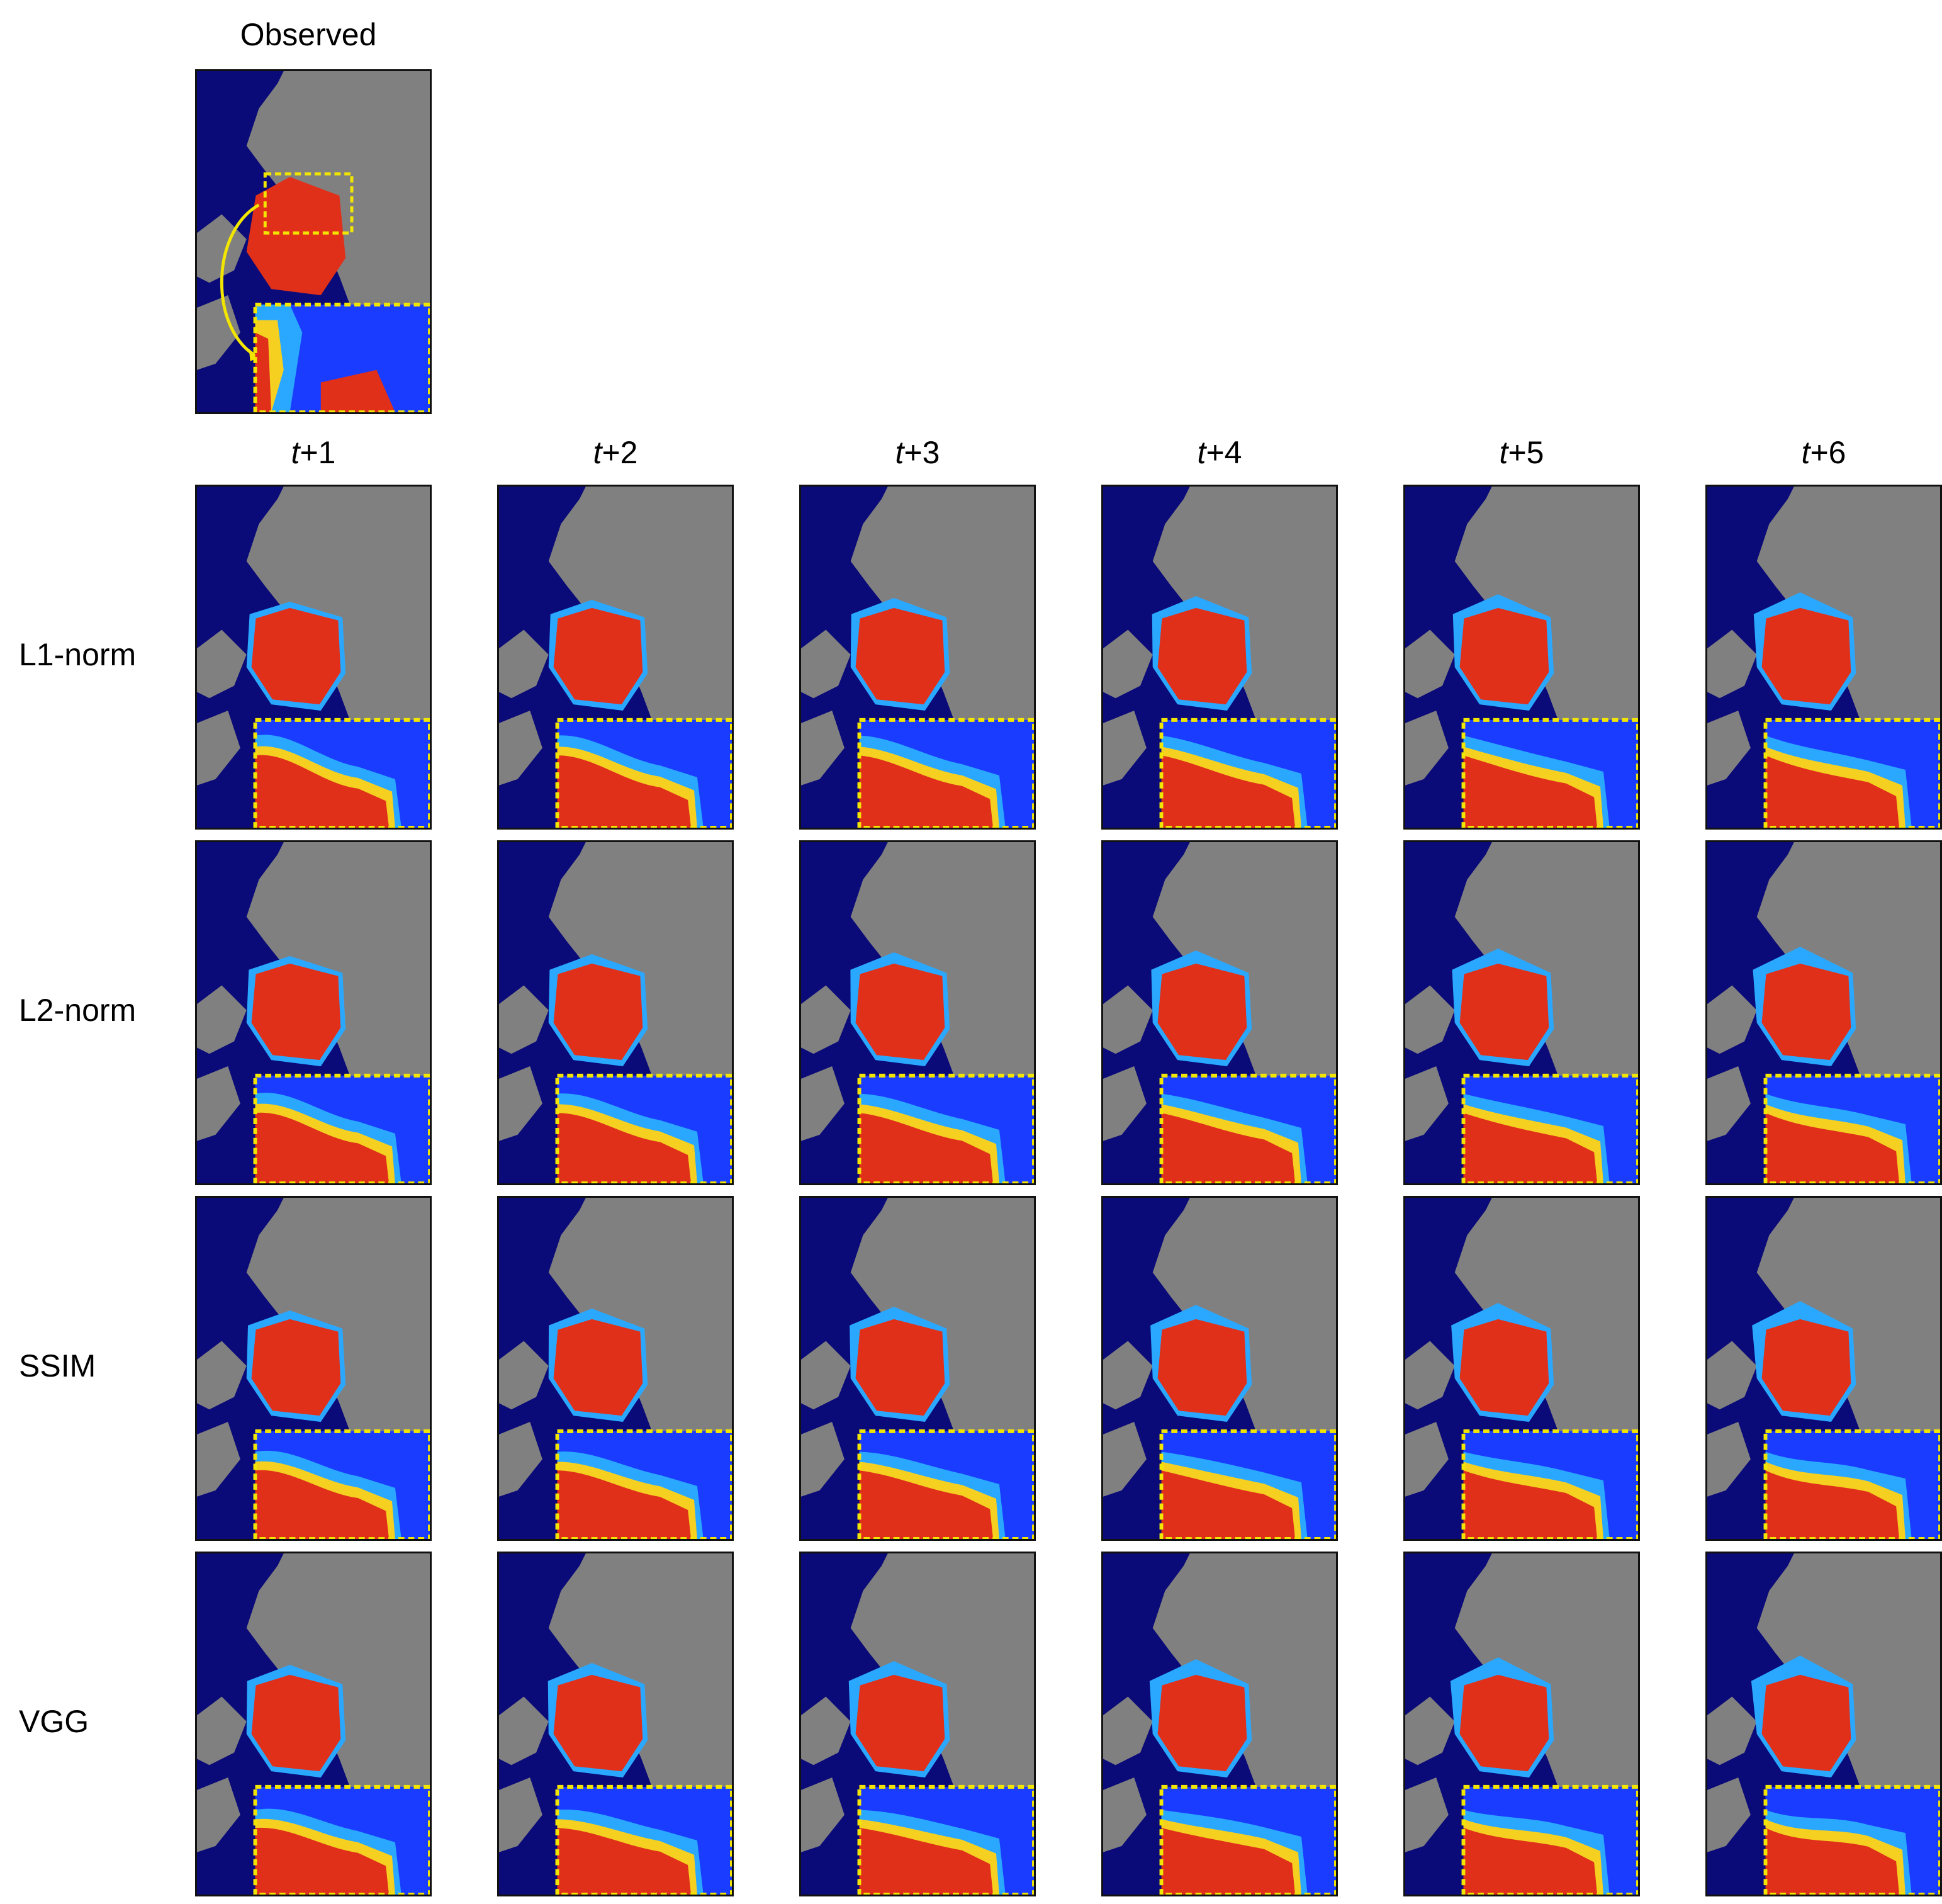 This screenshot has height=1904, width=1942. I want to click on row-label: SSIM, so click(57, 1365).